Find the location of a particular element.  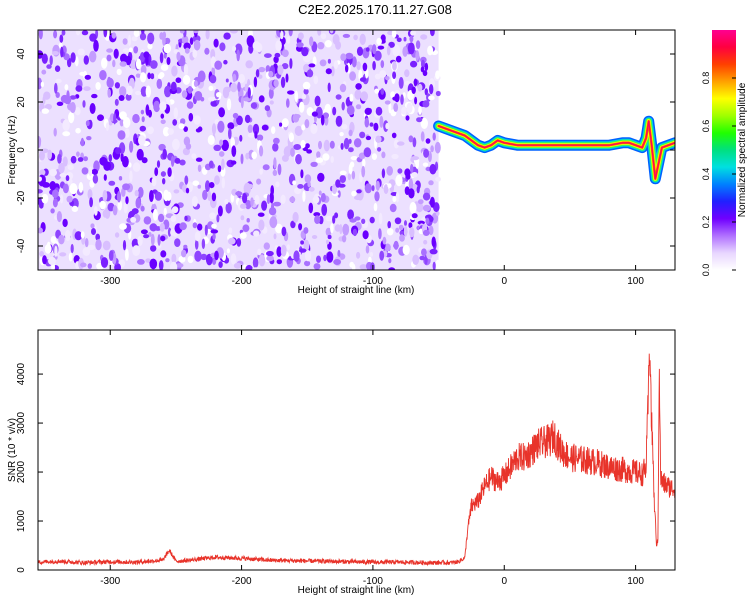

snr-x-tick-label: 0 is located at coordinates (504, 581).